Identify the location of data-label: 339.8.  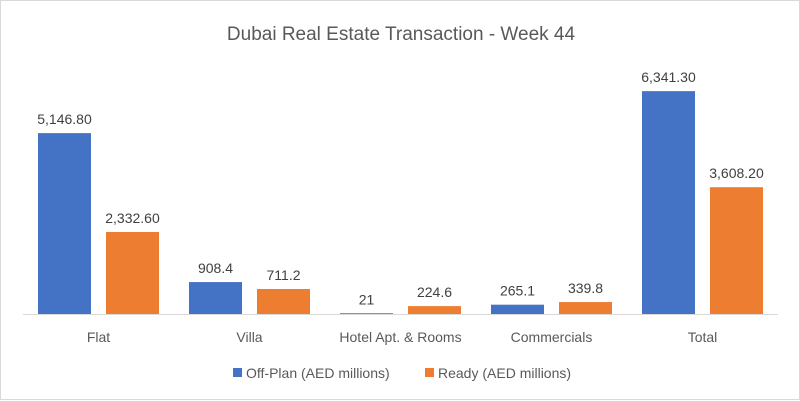
(585, 288).